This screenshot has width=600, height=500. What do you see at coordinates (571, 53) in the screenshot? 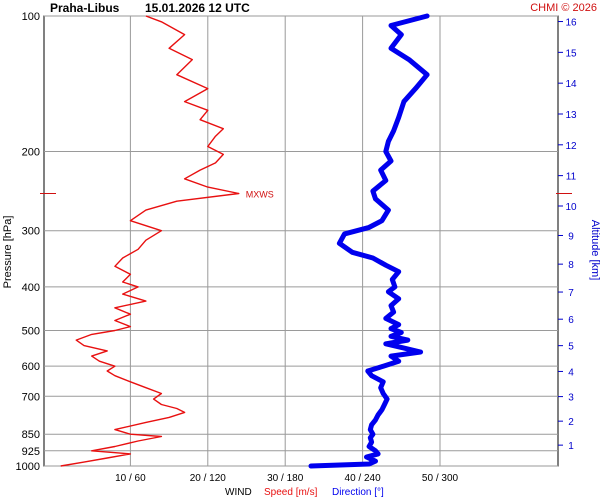
I see `altitude-tick-label: 15` at bounding box center [571, 53].